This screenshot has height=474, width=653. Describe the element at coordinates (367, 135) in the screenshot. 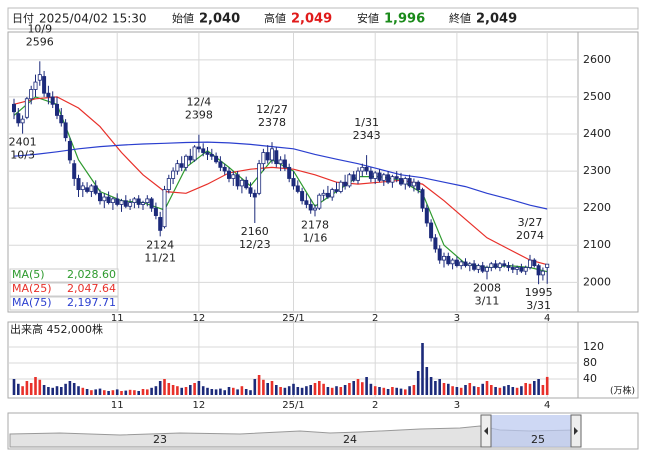

I see `annotation: 2343` at that location.